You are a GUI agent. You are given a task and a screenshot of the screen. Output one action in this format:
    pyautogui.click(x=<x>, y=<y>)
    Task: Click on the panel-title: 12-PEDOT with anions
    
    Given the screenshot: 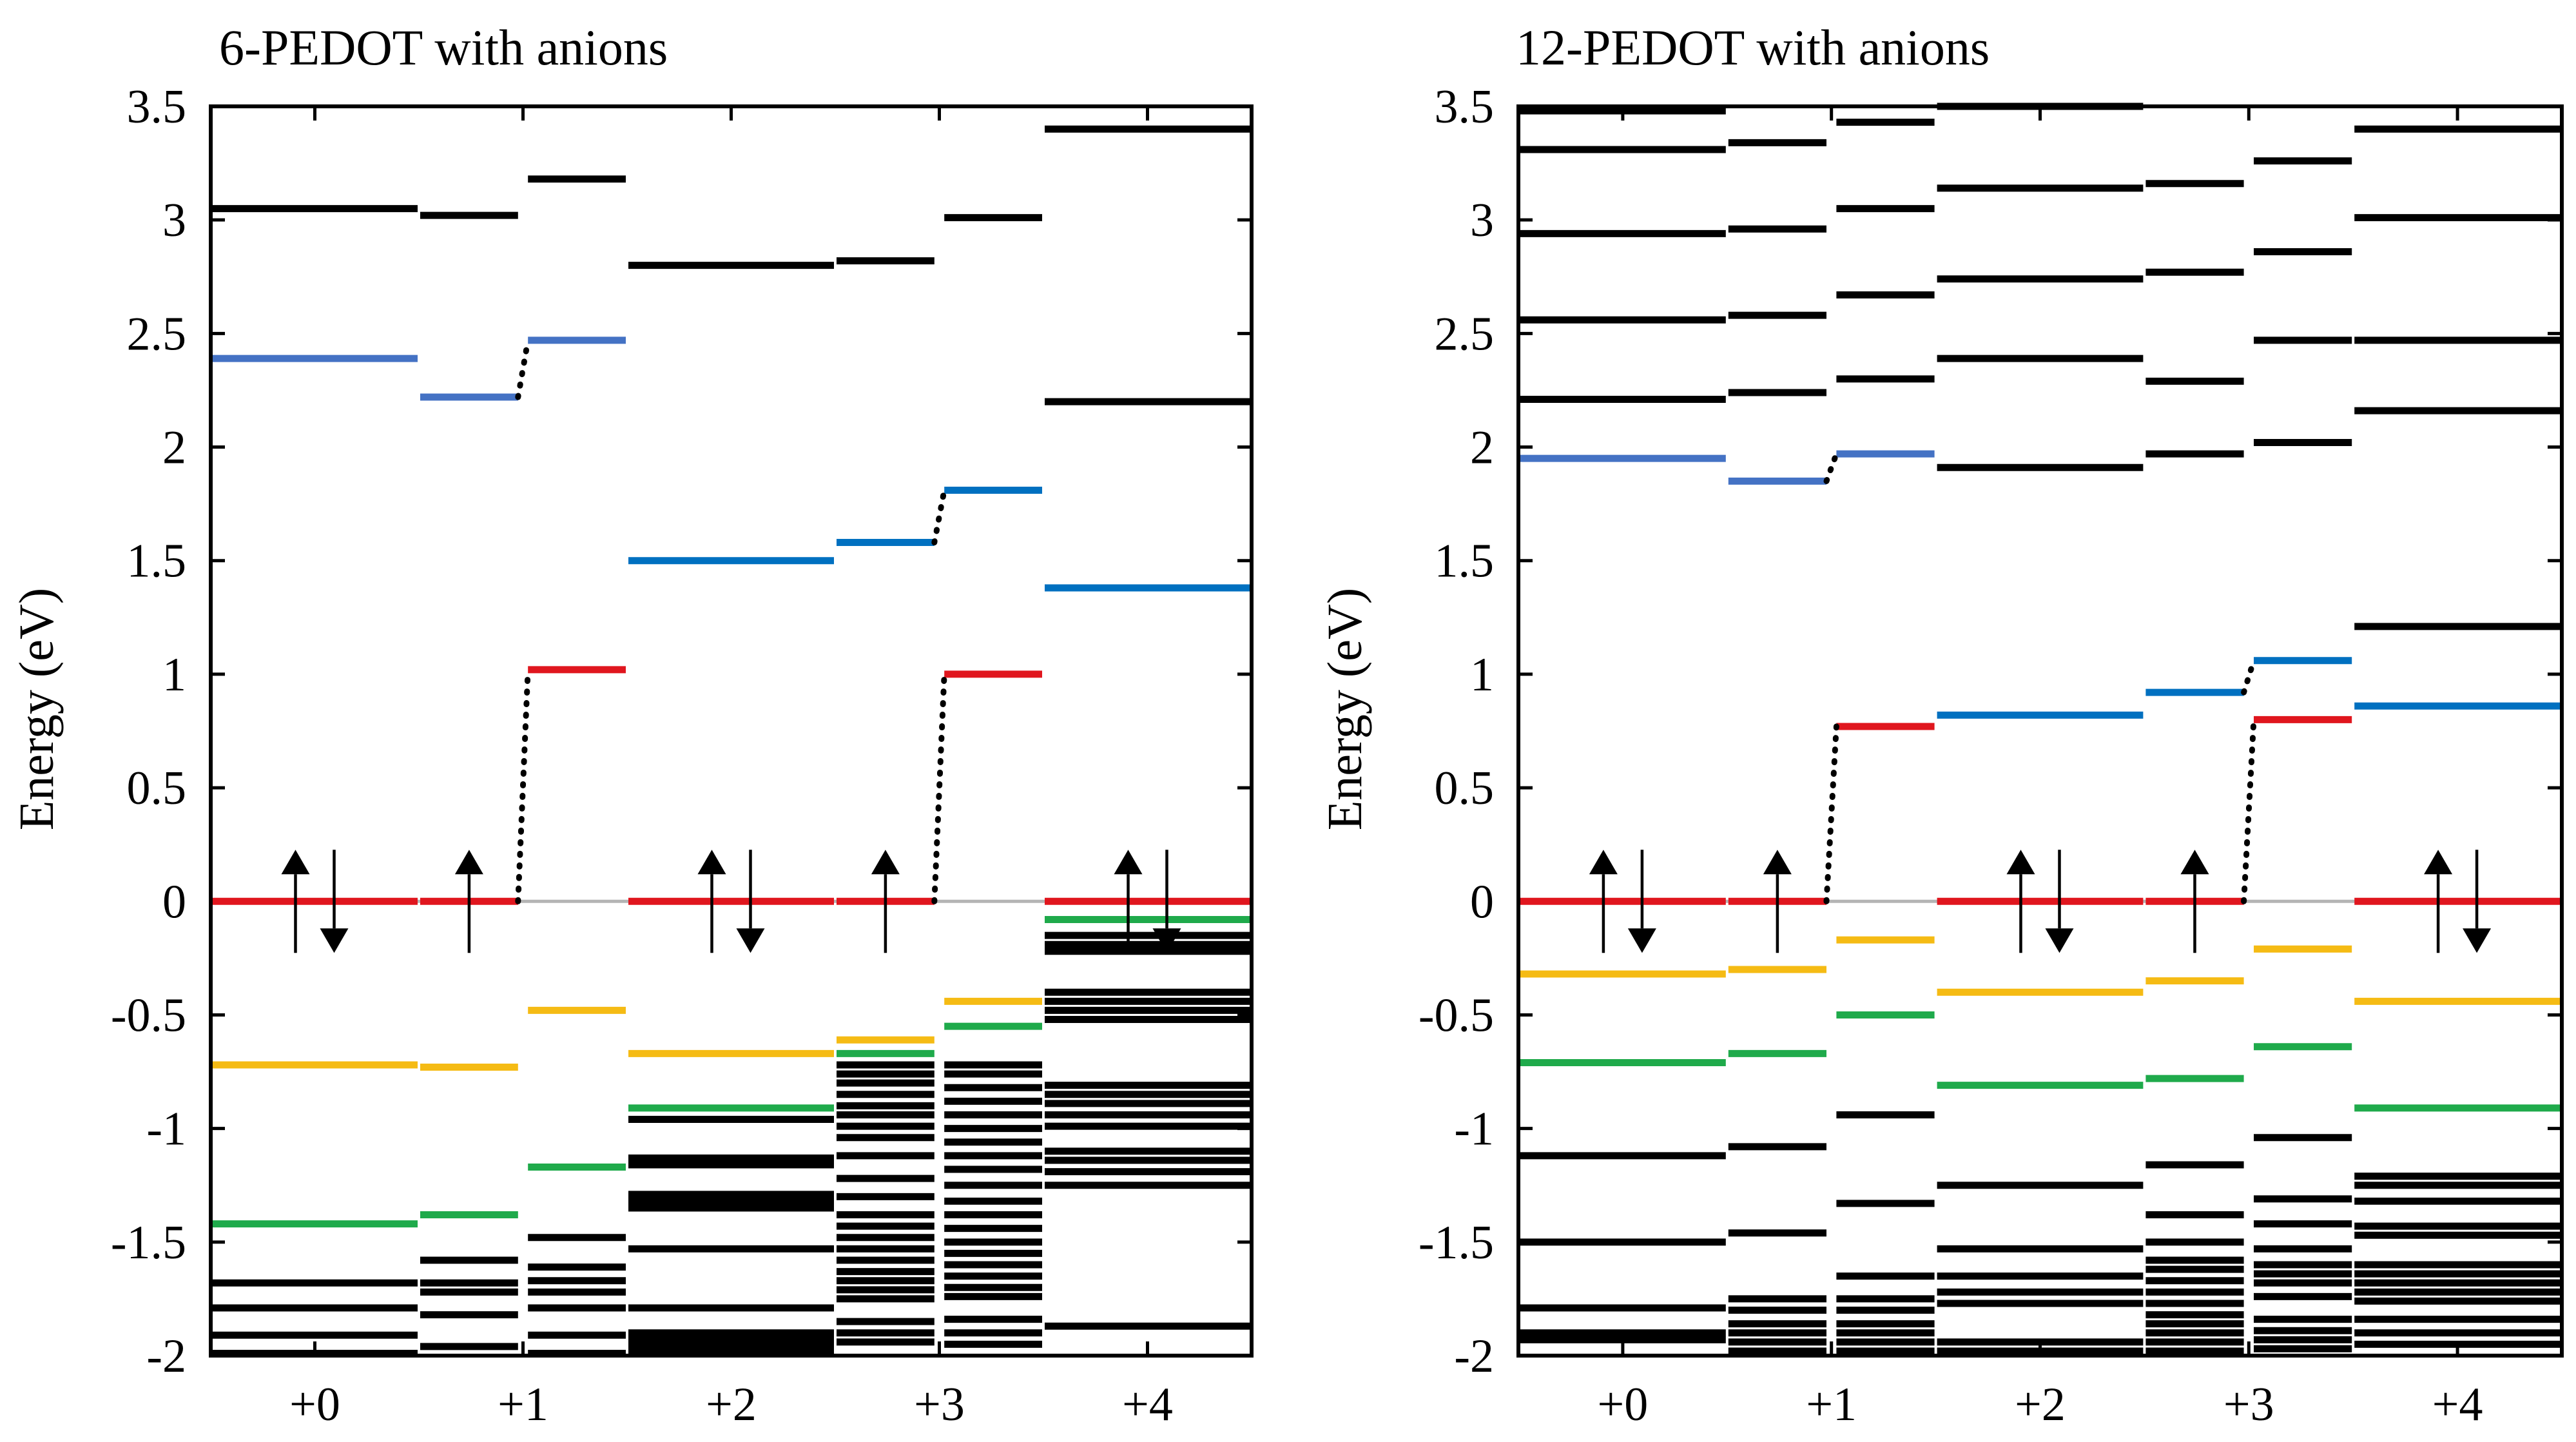 What is the action you would take?
    pyautogui.click(x=1753, y=47)
    